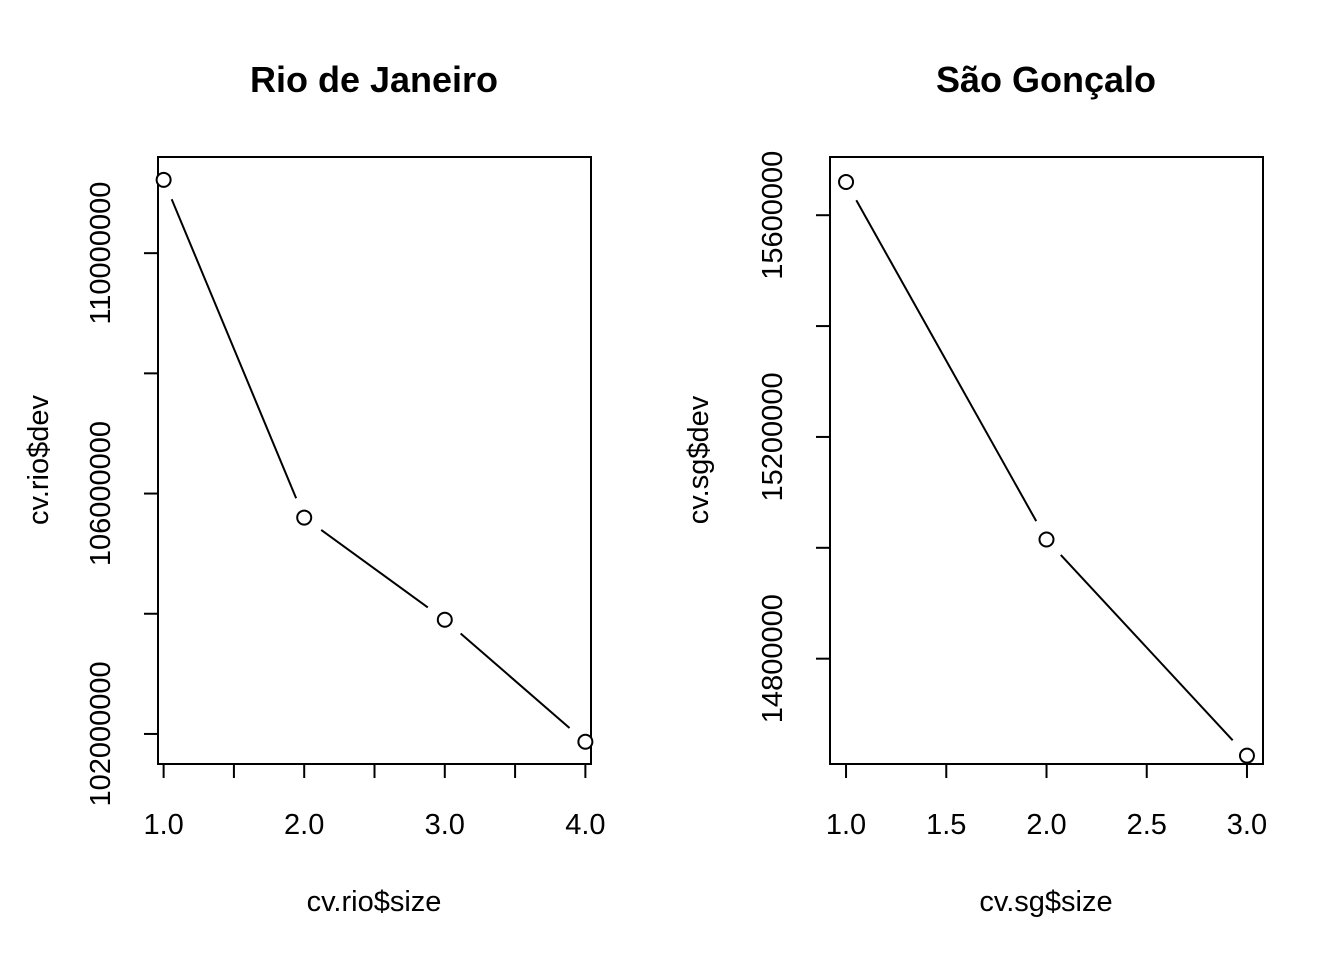 This screenshot has width=1344, height=960. What do you see at coordinates (946, 825) in the screenshot?
I see `x-tick-label: 1.5` at bounding box center [946, 825].